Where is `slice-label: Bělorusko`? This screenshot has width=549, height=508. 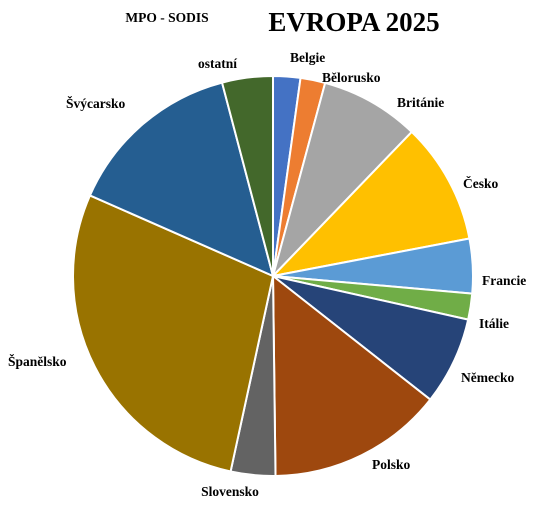 slice-label: Bělorusko is located at coordinates (351, 77).